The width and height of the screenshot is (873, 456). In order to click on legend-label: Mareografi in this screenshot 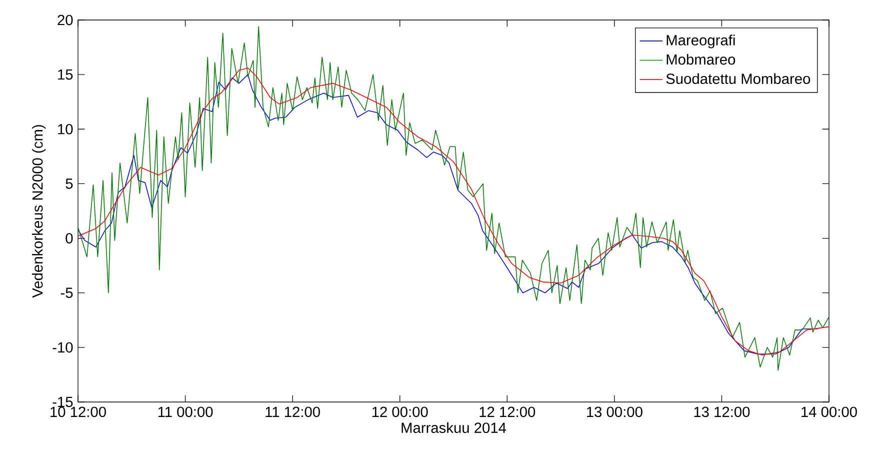, I will do `click(700, 41)`.